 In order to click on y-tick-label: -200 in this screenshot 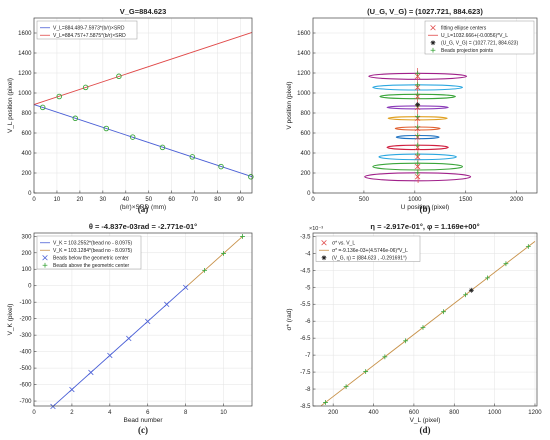, I will do `click(25, 320)`.